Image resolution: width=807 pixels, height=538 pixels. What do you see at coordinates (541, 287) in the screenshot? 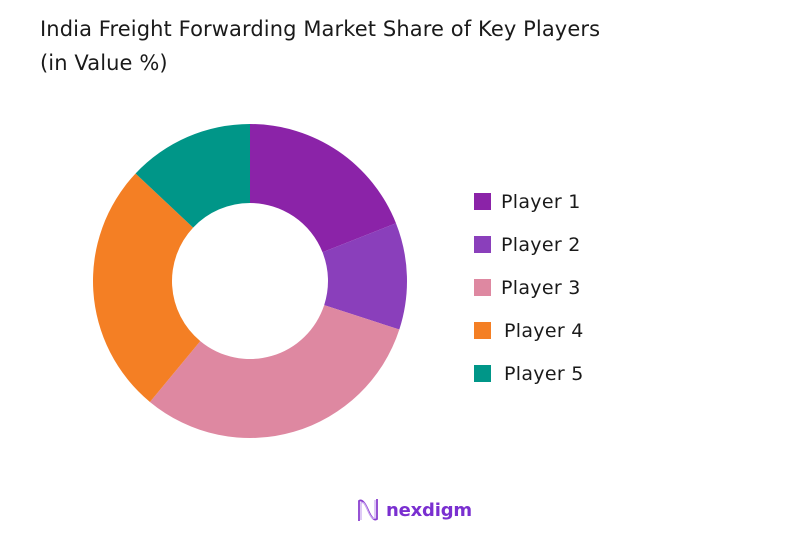
I see `legend-label: Player 3` at bounding box center [541, 287].